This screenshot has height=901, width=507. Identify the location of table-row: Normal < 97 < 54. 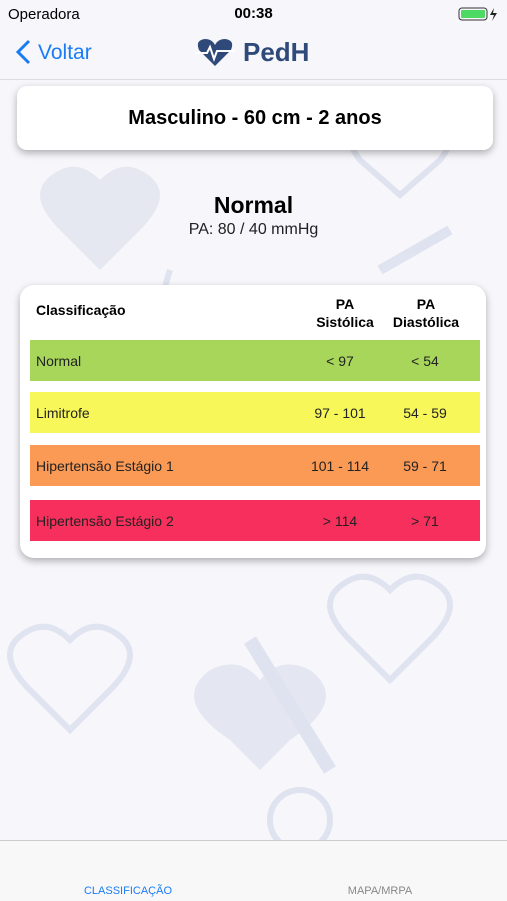
(255, 360).